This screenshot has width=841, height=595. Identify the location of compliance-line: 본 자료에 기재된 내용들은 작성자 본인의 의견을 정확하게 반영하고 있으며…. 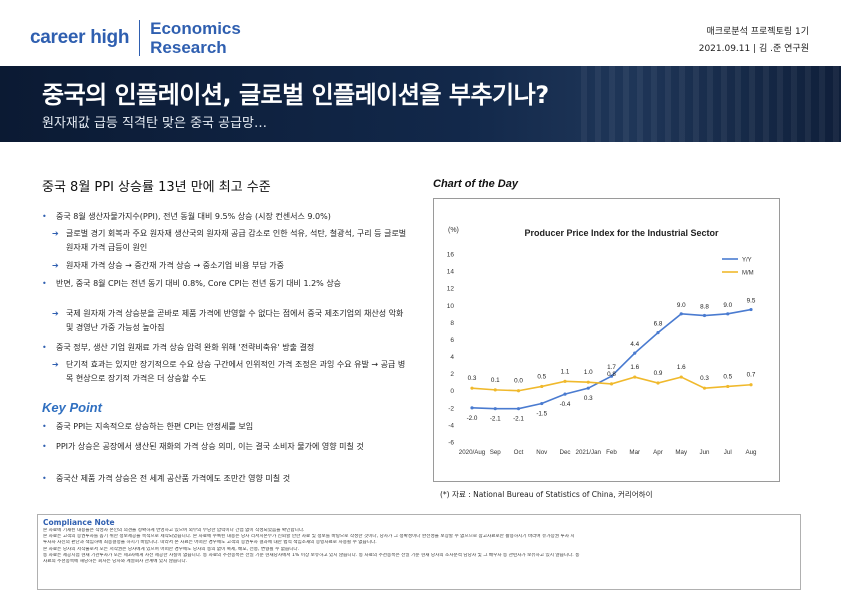
(174, 530).